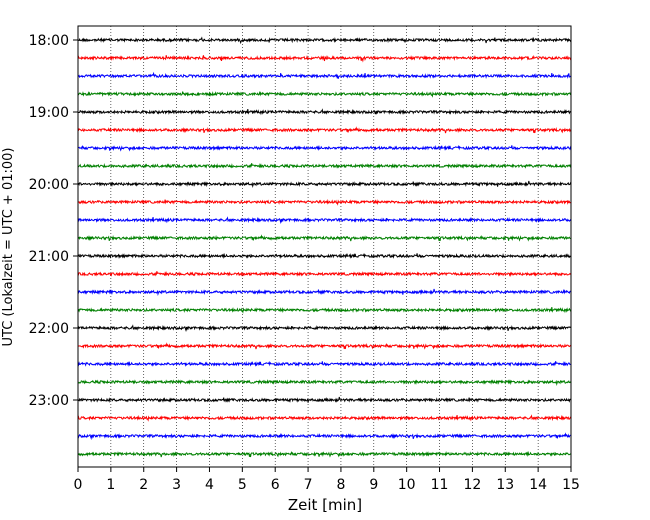  I want to click on x-axis-label: Zeit [min], so click(325, 505).